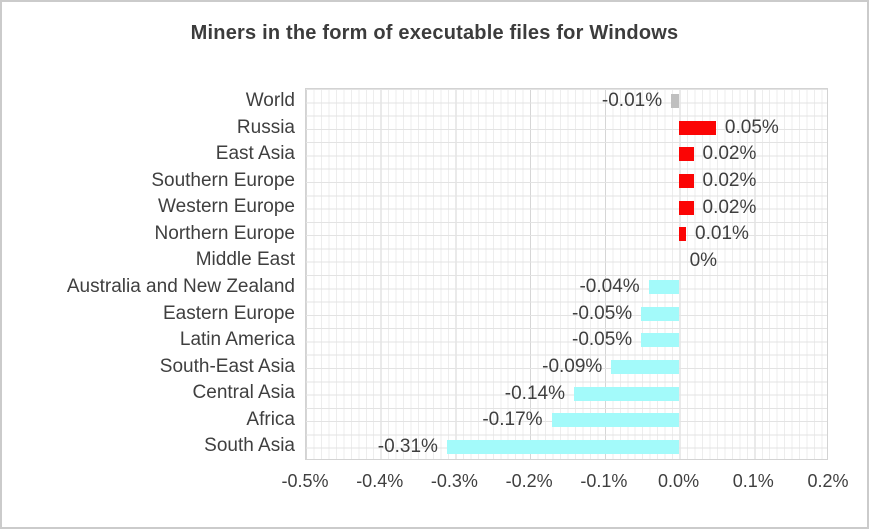 This screenshot has width=869, height=529. What do you see at coordinates (751, 127) in the screenshot?
I see `value-label: 0.05%` at bounding box center [751, 127].